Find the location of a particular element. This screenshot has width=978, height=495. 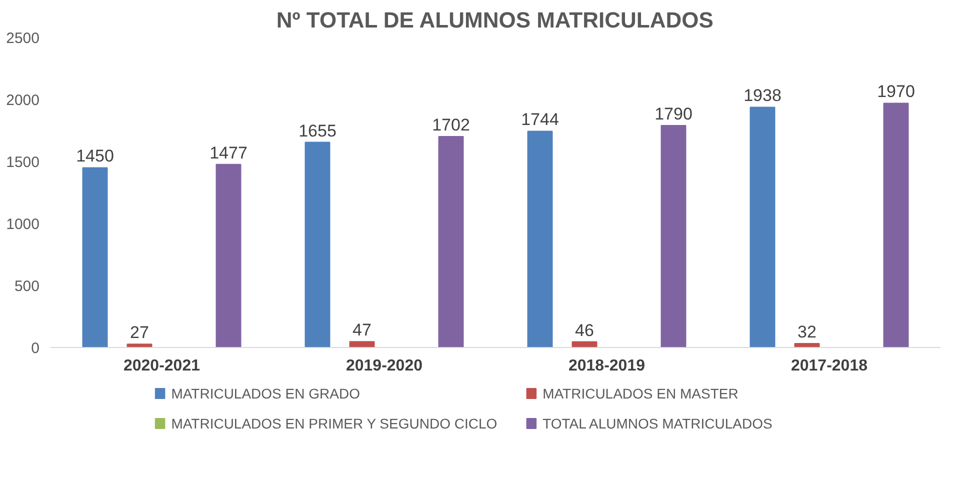

y-tick-label: 0 is located at coordinates (35, 348).